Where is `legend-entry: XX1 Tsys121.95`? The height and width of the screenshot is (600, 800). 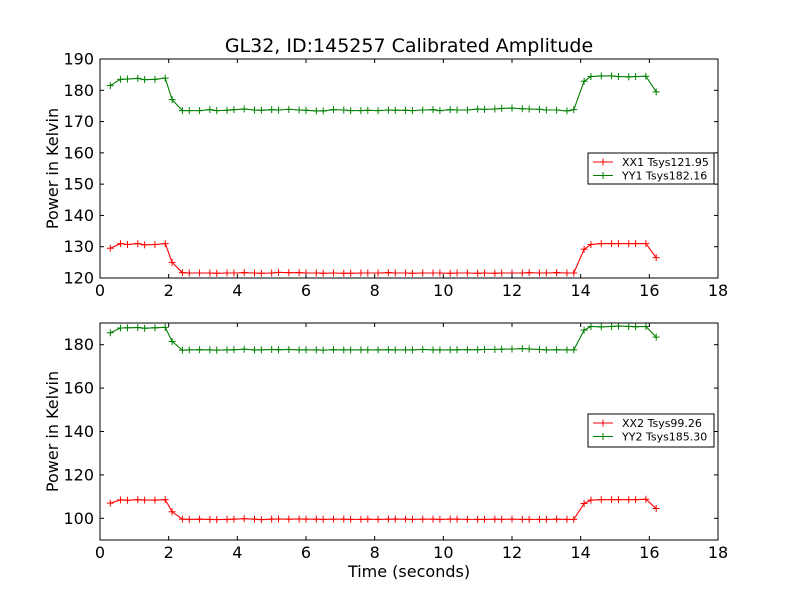
legend-entry: XX1 Tsys121.95 is located at coordinates (651, 162).